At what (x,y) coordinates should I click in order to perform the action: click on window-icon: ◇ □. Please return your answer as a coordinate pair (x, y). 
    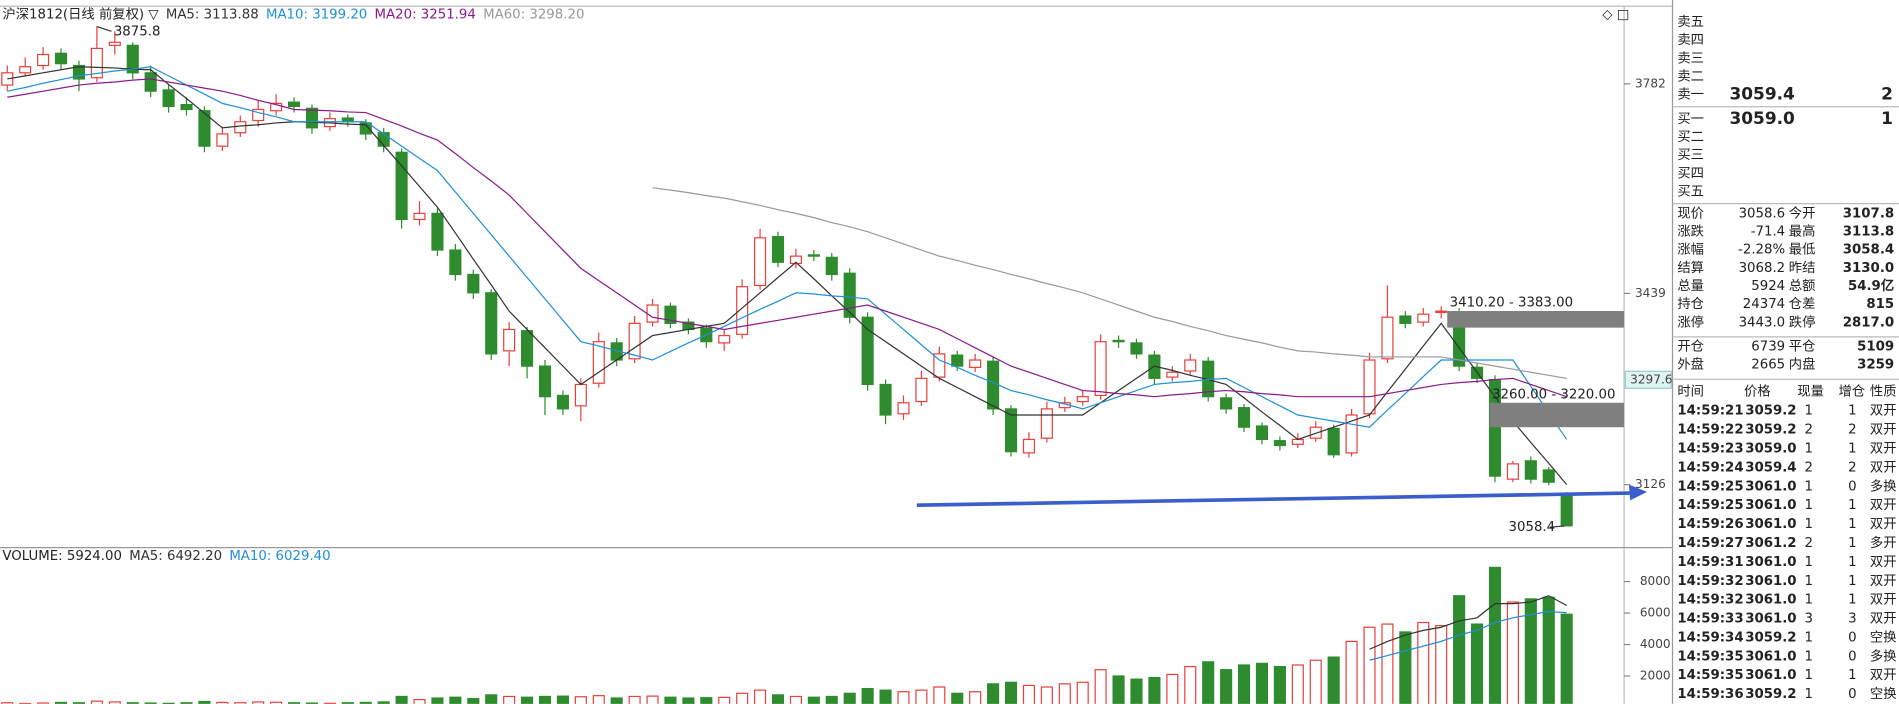
    Looking at the image, I should click on (1615, 15).